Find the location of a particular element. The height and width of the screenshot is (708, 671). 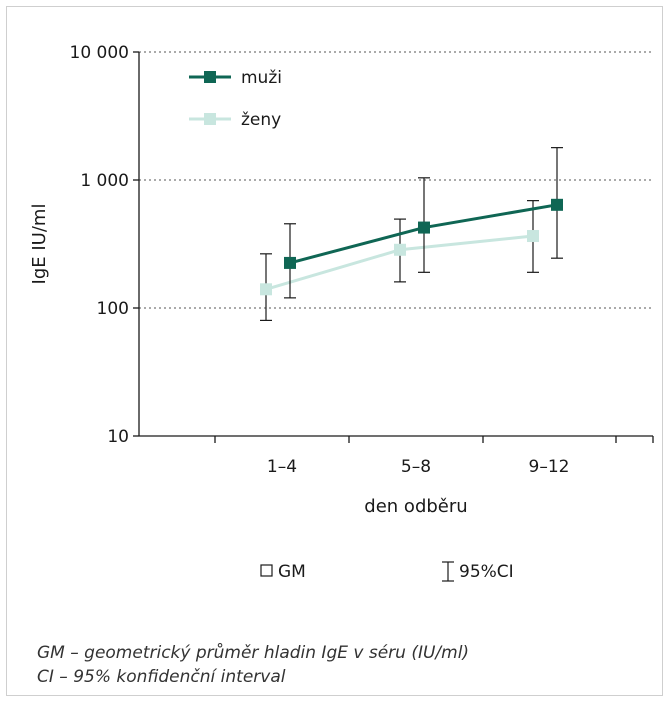

y-axis-title: IgE IU/ml is located at coordinates (39, 244).